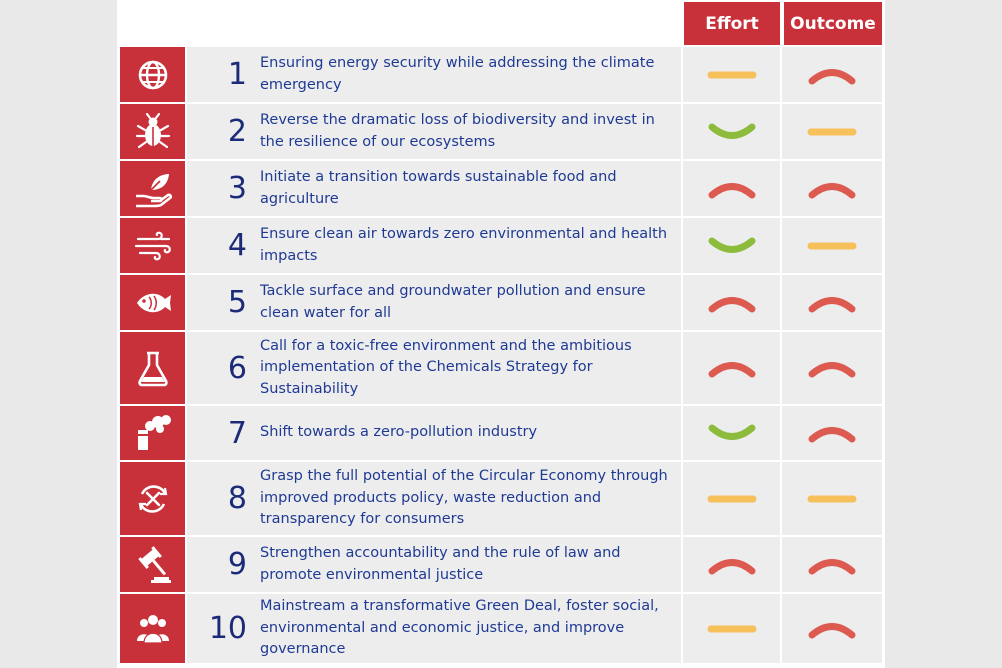 The image size is (1002, 668). Describe the element at coordinates (152, 564) in the screenshot. I see `gavel-icon` at that location.